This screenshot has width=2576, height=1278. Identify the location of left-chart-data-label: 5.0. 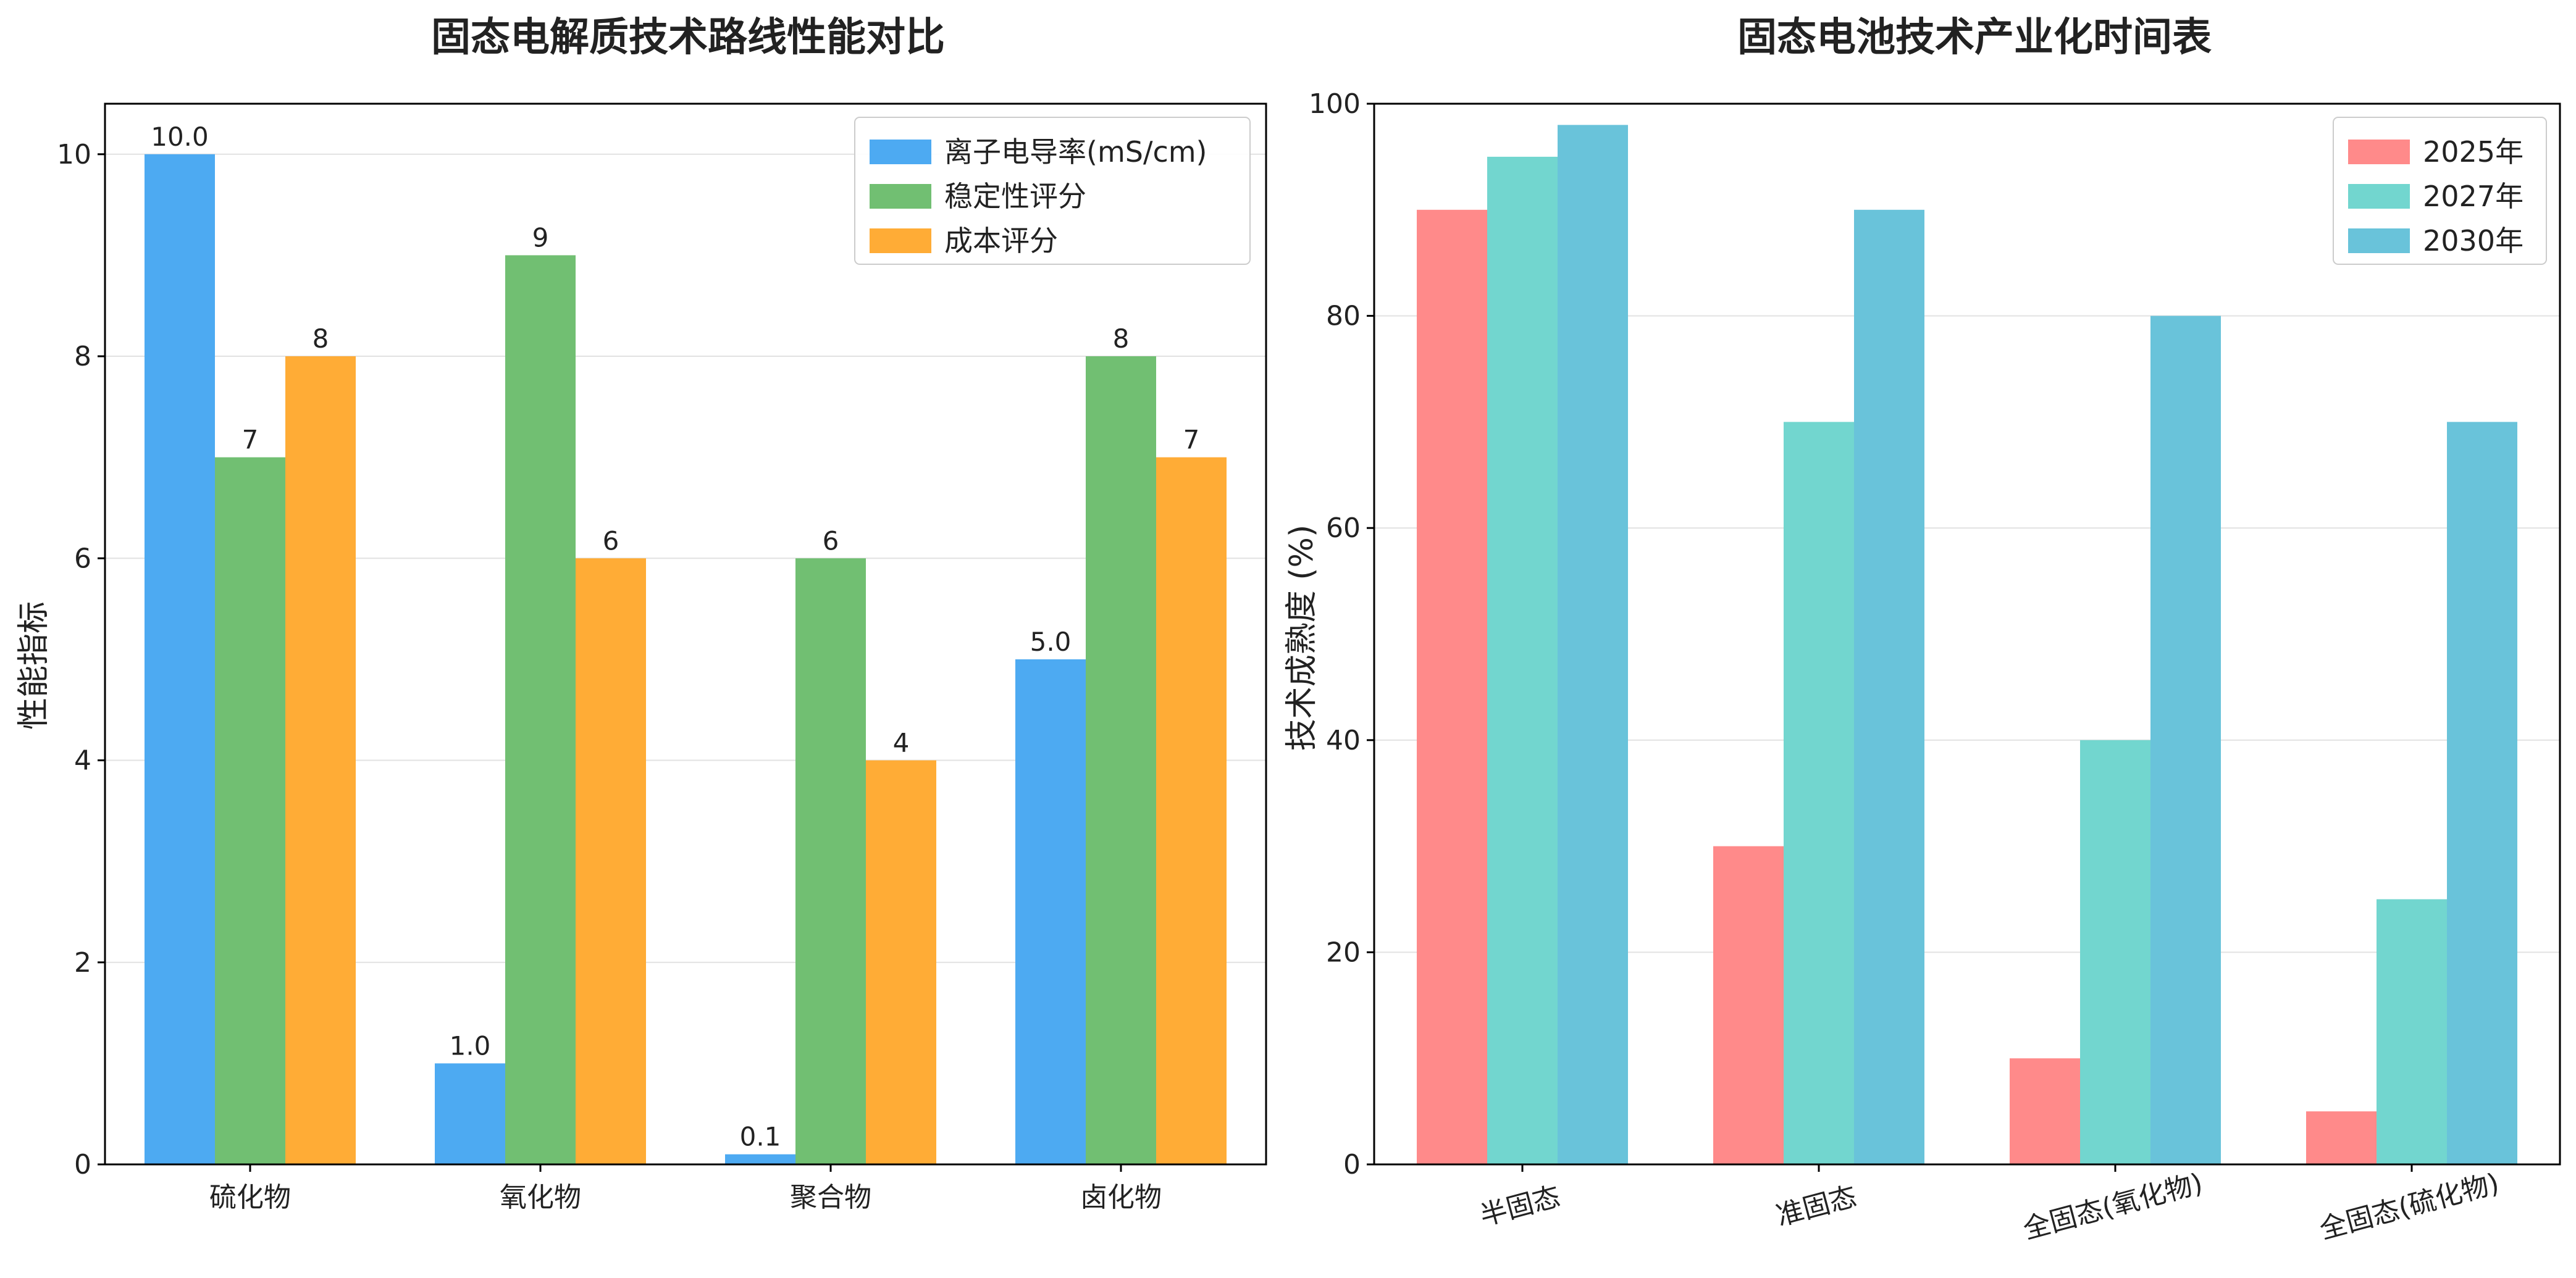
(1051, 642).